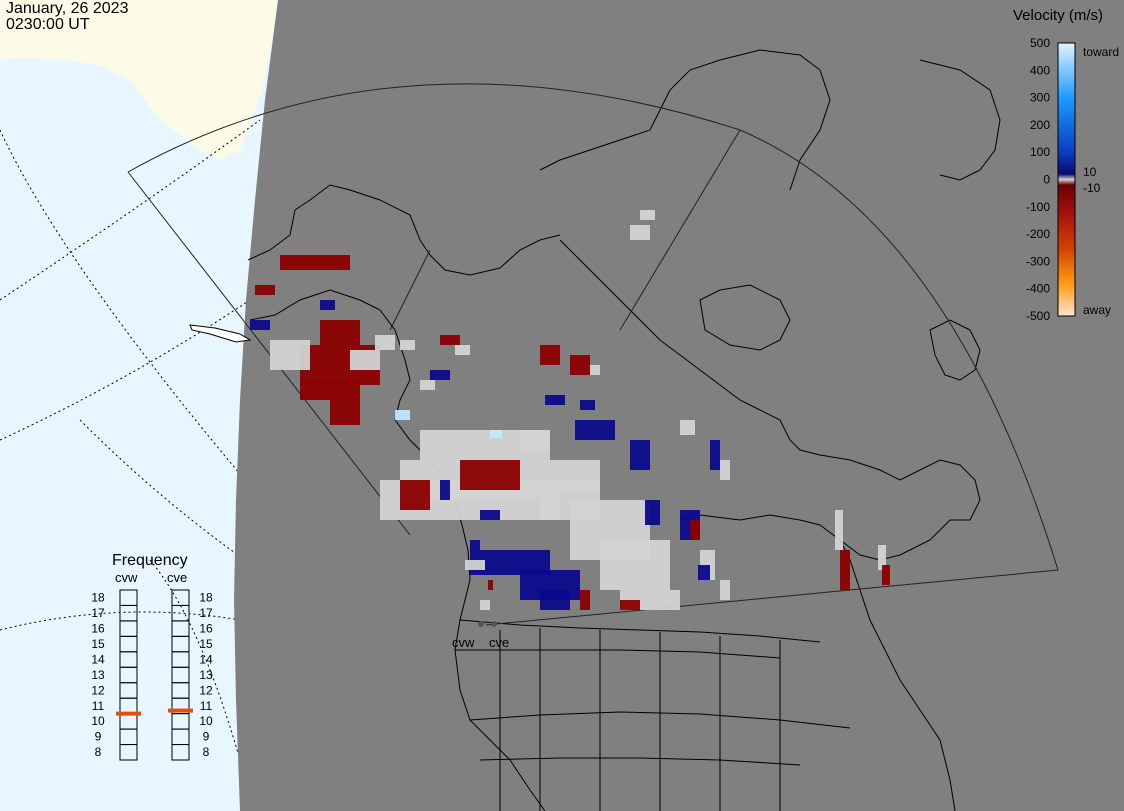  I want to click on velocity-tick-label: -200, so click(1038, 234).